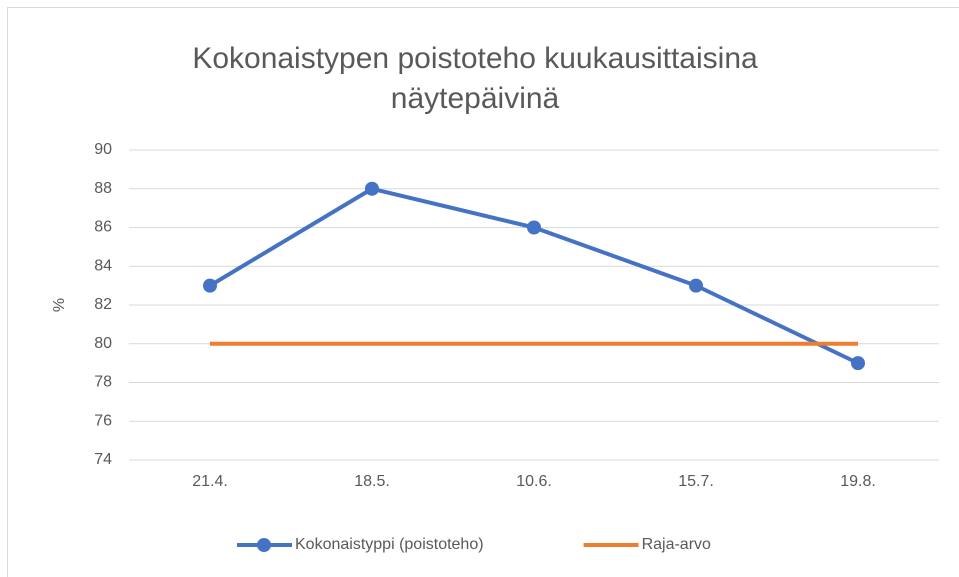 Image resolution: width=959 pixels, height=577 pixels. I want to click on y-tick-label: 82, so click(103, 304).